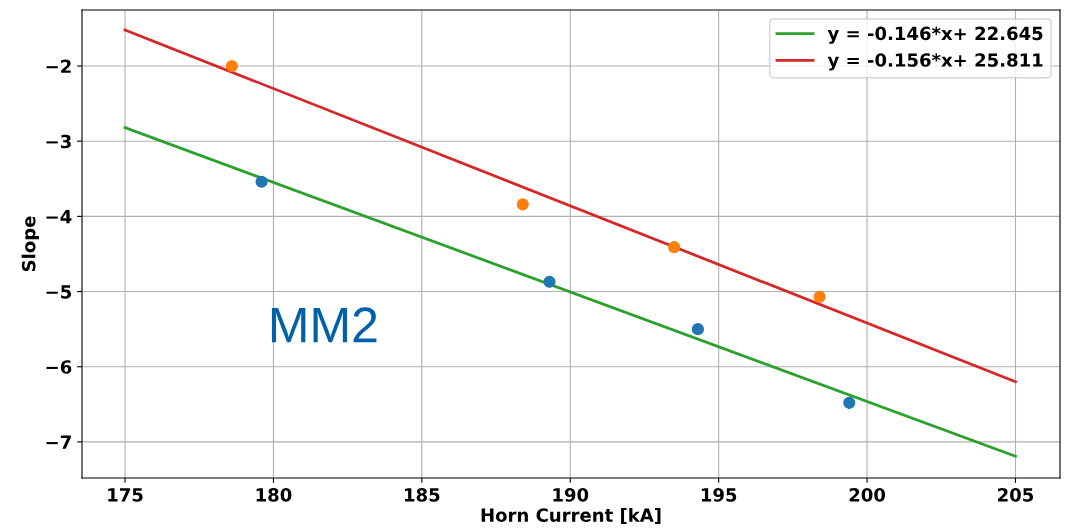 The image size is (1069, 530). Describe the element at coordinates (58, 141) in the screenshot. I see `y-tick-label: −3` at that location.